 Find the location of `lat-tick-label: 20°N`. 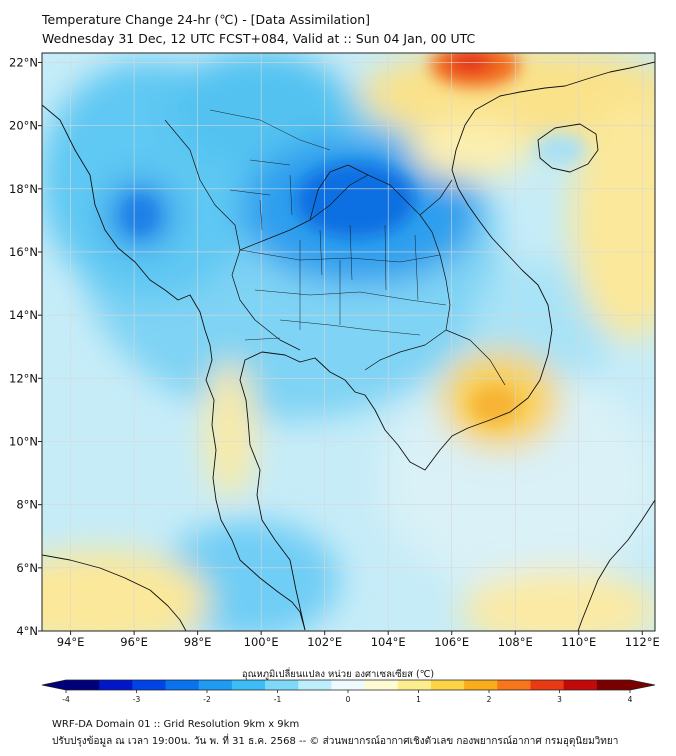

lat-tick-label: 20°N is located at coordinates (23, 126).